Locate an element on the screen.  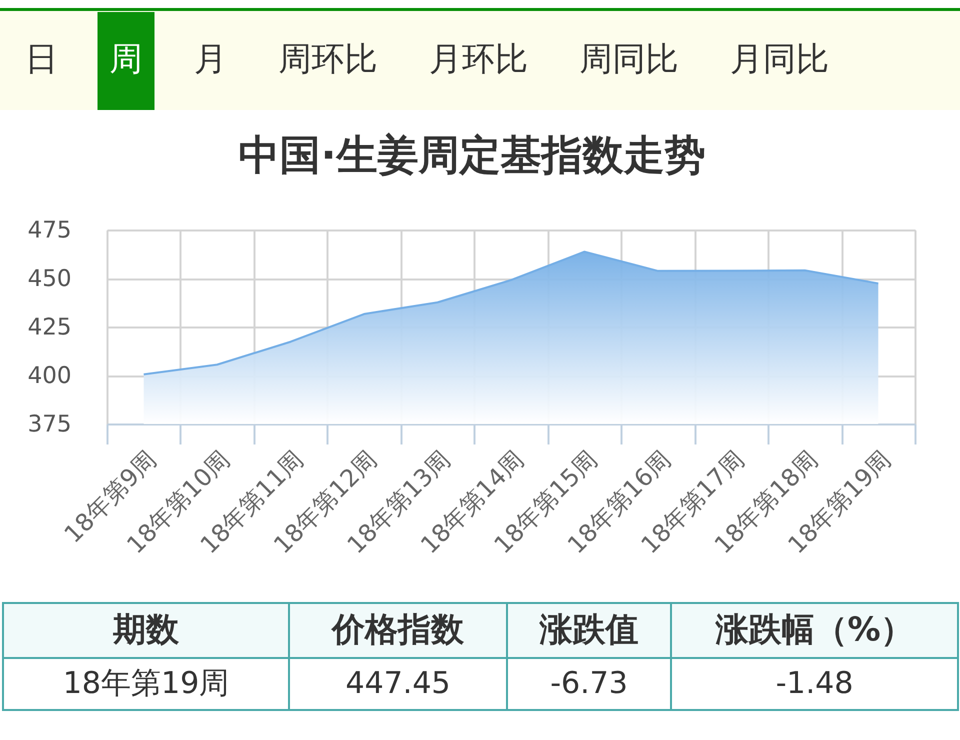
y-tick-label: 450 is located at coordinates (50, 279).